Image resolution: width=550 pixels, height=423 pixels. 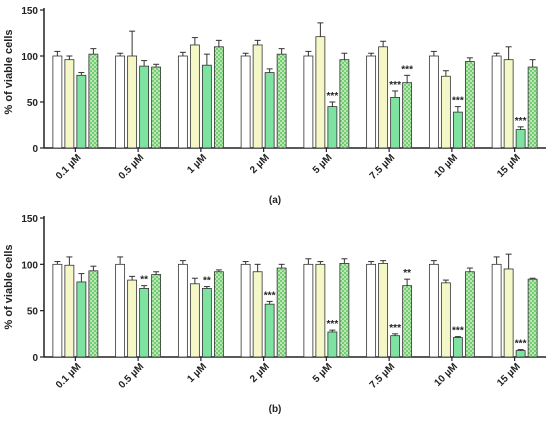 I want to click on panel-label: (a), so click(x=275, y=200).